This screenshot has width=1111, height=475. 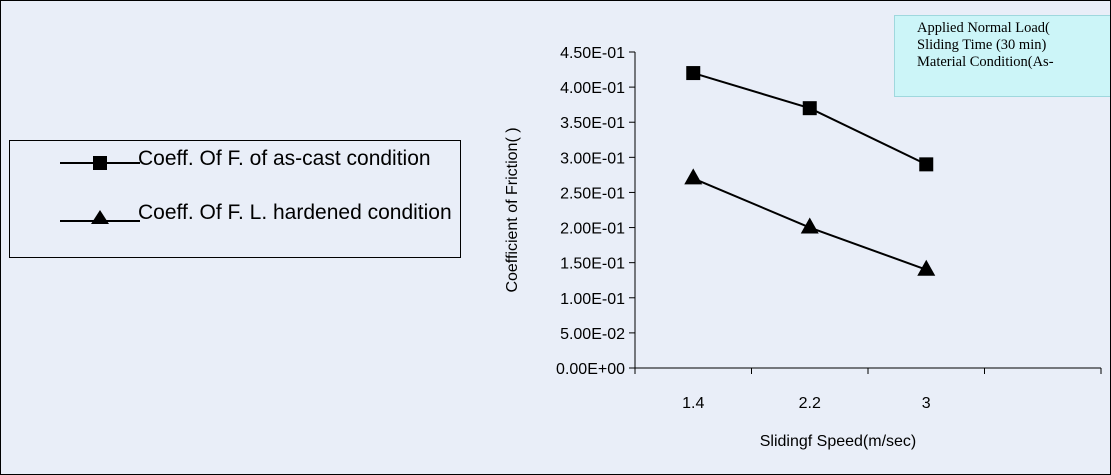 What do you see at coordinates (693, 403) in the screenshot?
I see `x-tick-label: 1.4` at bounding box center [693, 403].